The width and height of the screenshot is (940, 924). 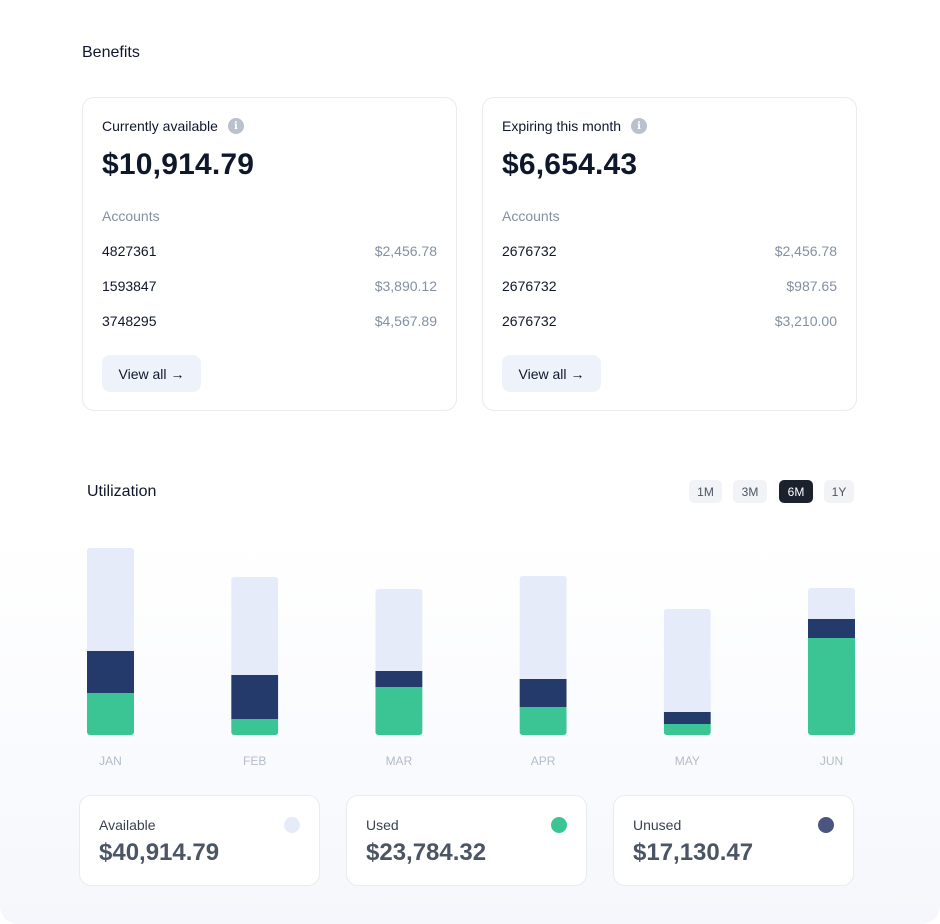 I want to click on bar-group-mar, so click(x=399, y=662).